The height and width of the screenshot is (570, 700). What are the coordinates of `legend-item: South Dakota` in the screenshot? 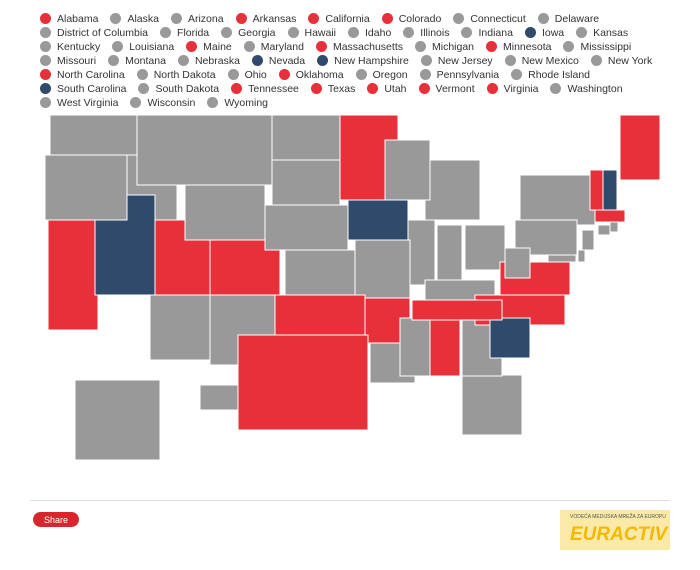 It's located at (178, 88).